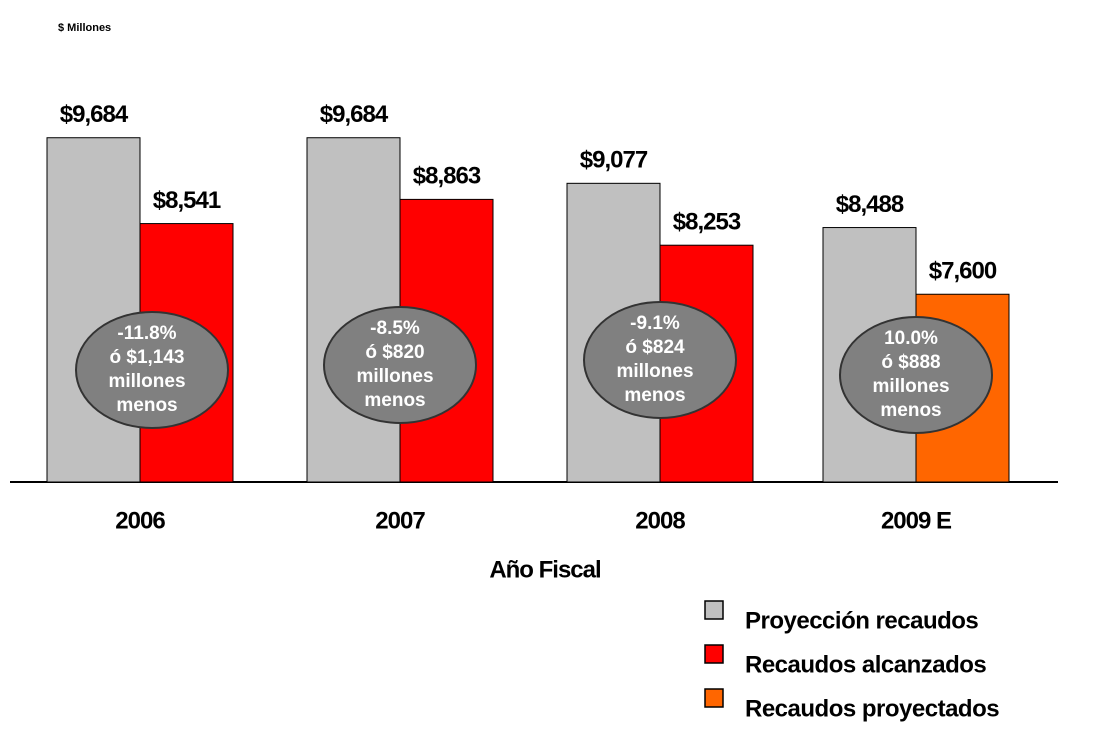  I want to click on legend-label: Recaudos alcanzados, so click(865, 664).